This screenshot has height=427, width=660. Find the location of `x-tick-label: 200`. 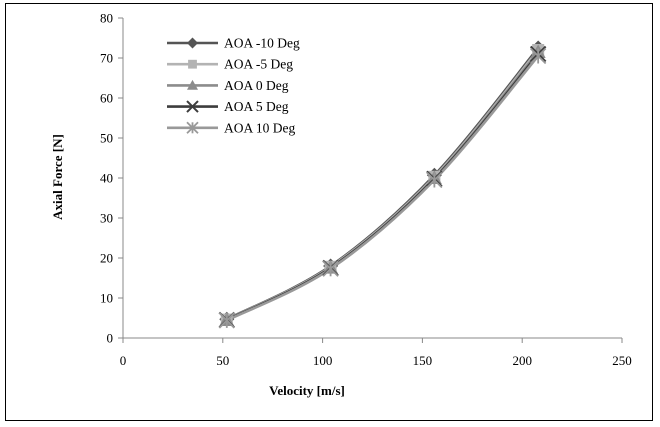

x-tick-label: 200 is located at coordinates (522, 360).